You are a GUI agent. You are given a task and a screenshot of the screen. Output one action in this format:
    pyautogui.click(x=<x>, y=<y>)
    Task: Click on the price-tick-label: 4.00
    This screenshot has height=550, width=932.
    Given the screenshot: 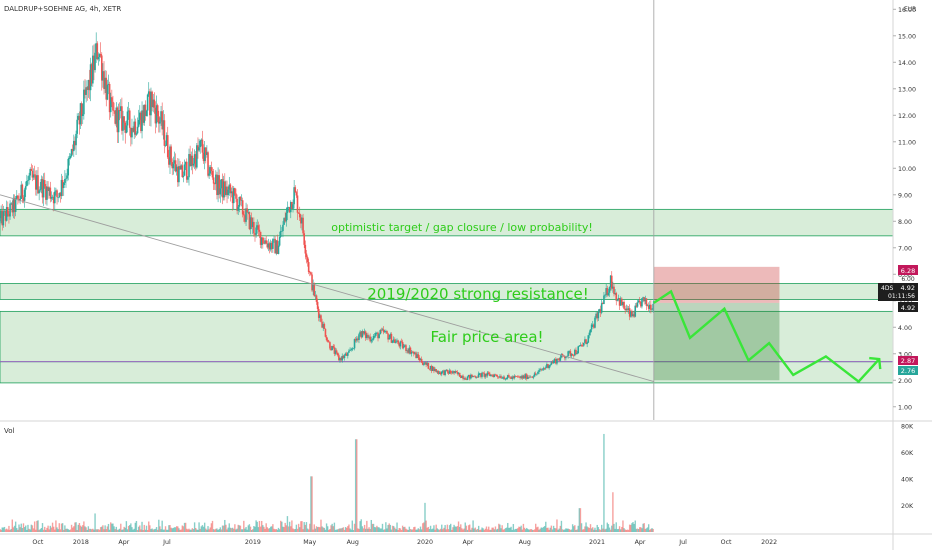 What is the action you would take?
    pyautogui.click(x=905, y=328)
    